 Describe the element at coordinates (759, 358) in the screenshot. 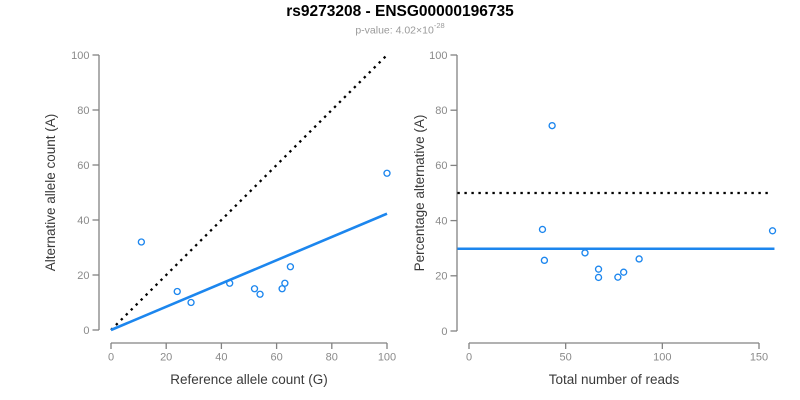

I see `x-tick-label: 150` at that location.